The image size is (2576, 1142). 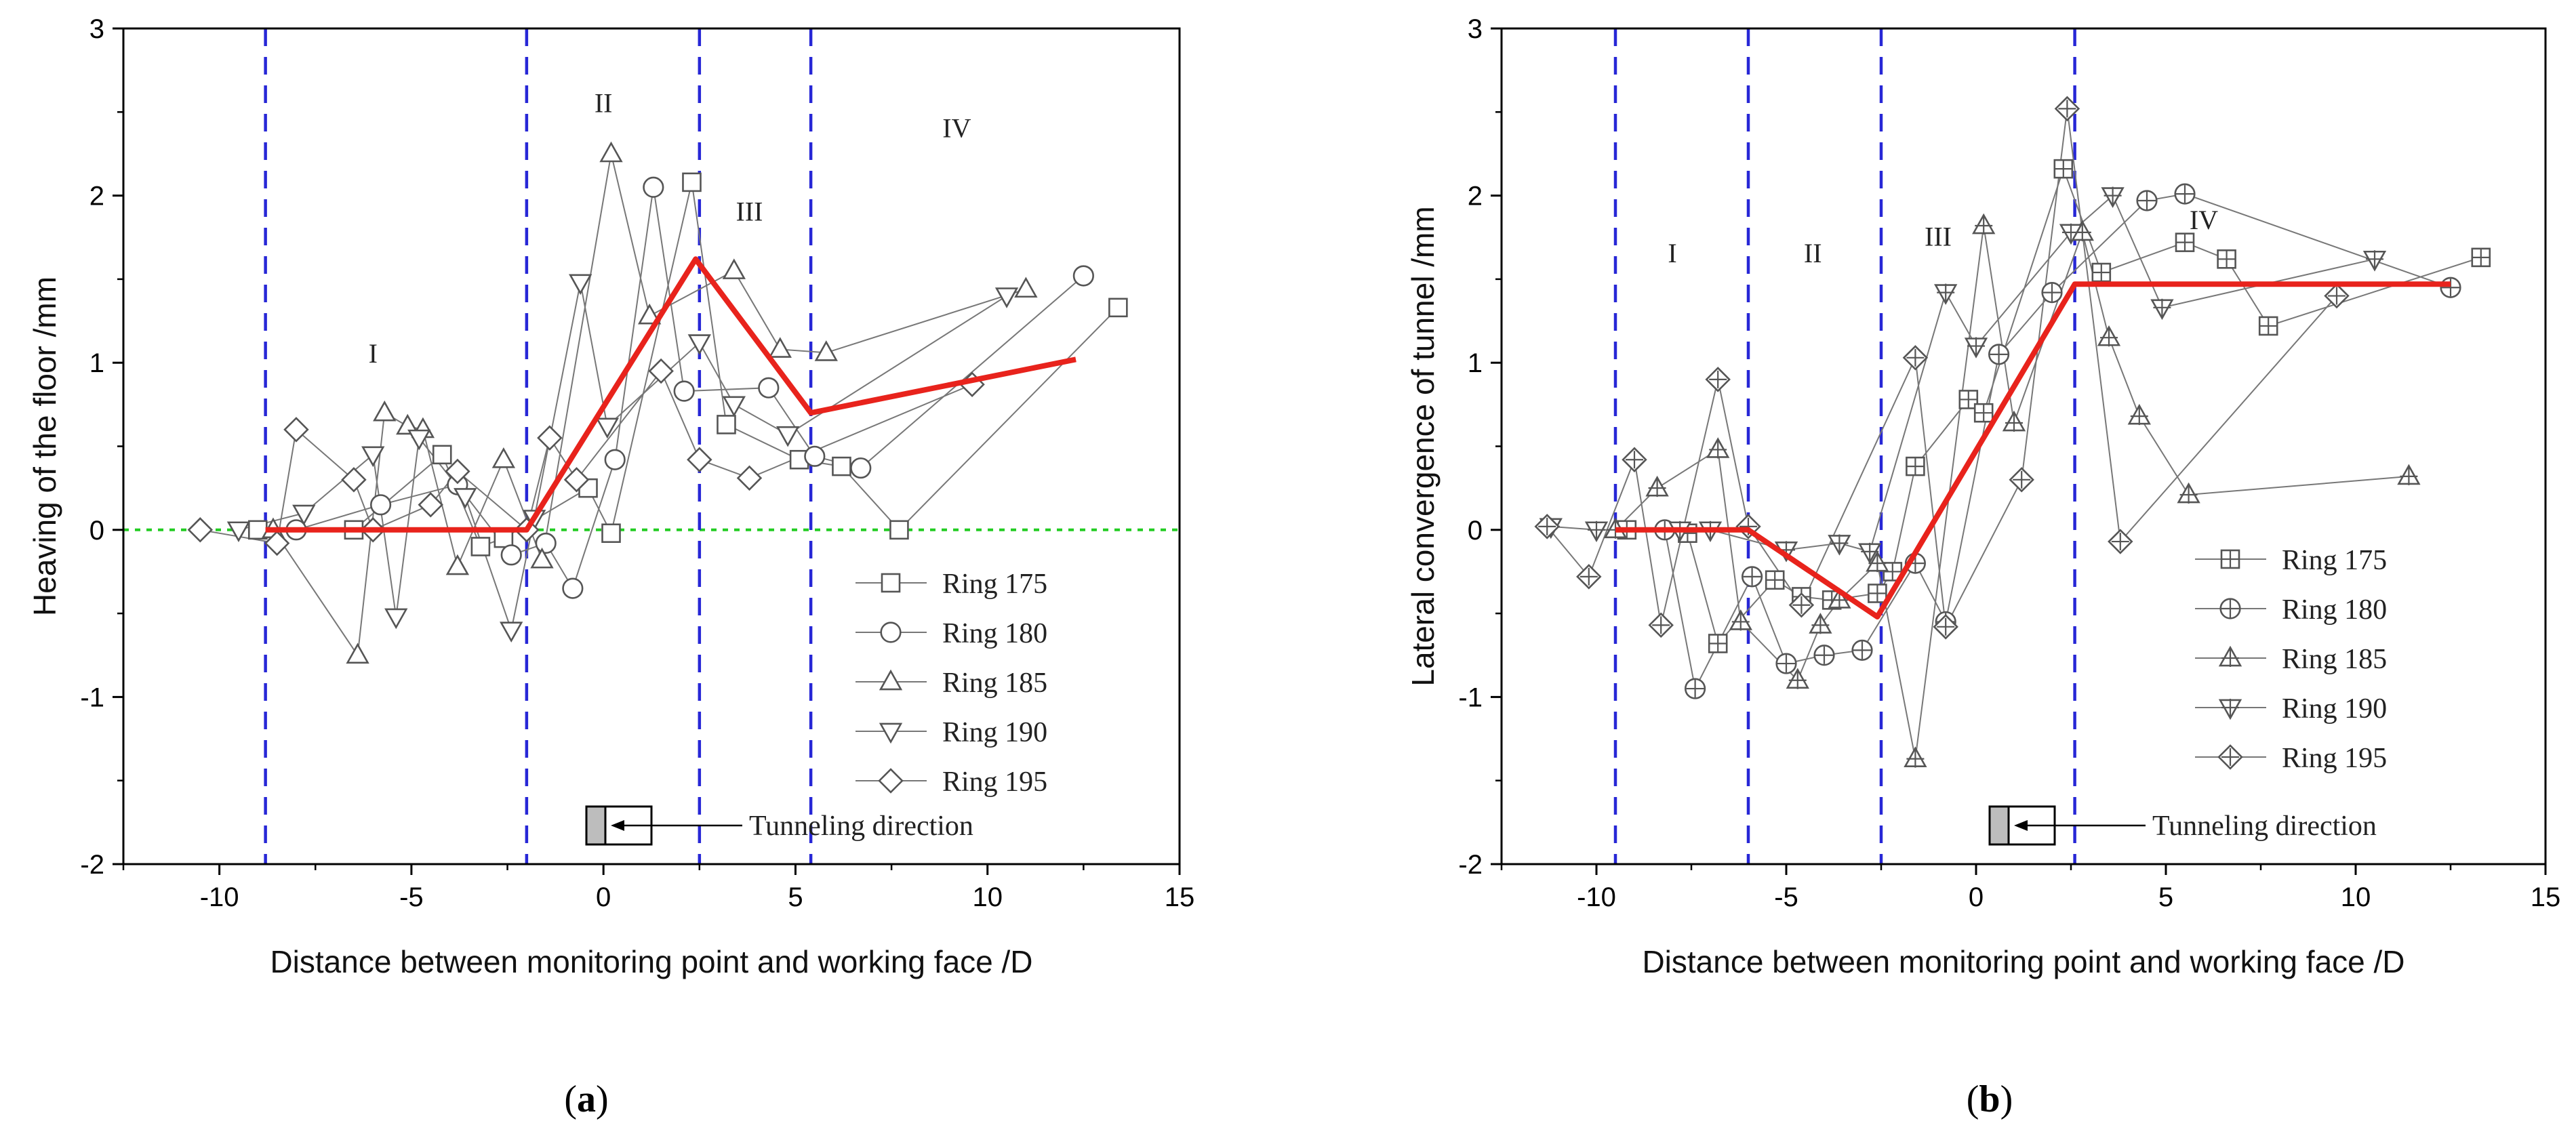 What do you see at coordinates (2334, 560) in the screenshot?
I see `legend-label: Ring 175` at bounding box center [2334, 560].